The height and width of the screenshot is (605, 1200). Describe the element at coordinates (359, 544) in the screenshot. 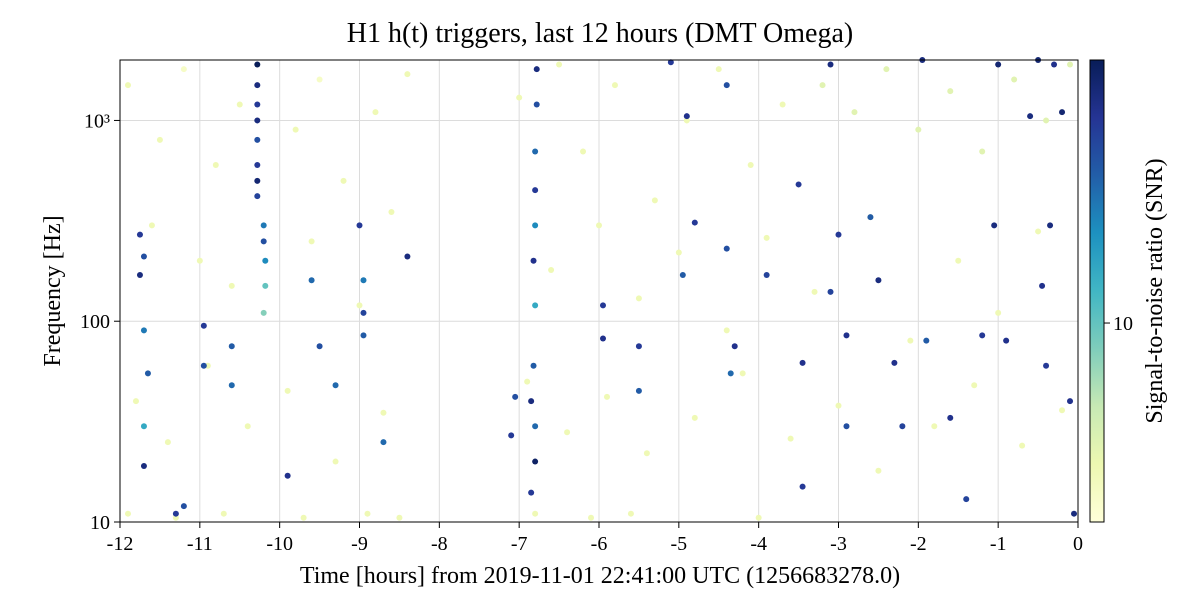

I see `x-tick-label: -9` at that location.